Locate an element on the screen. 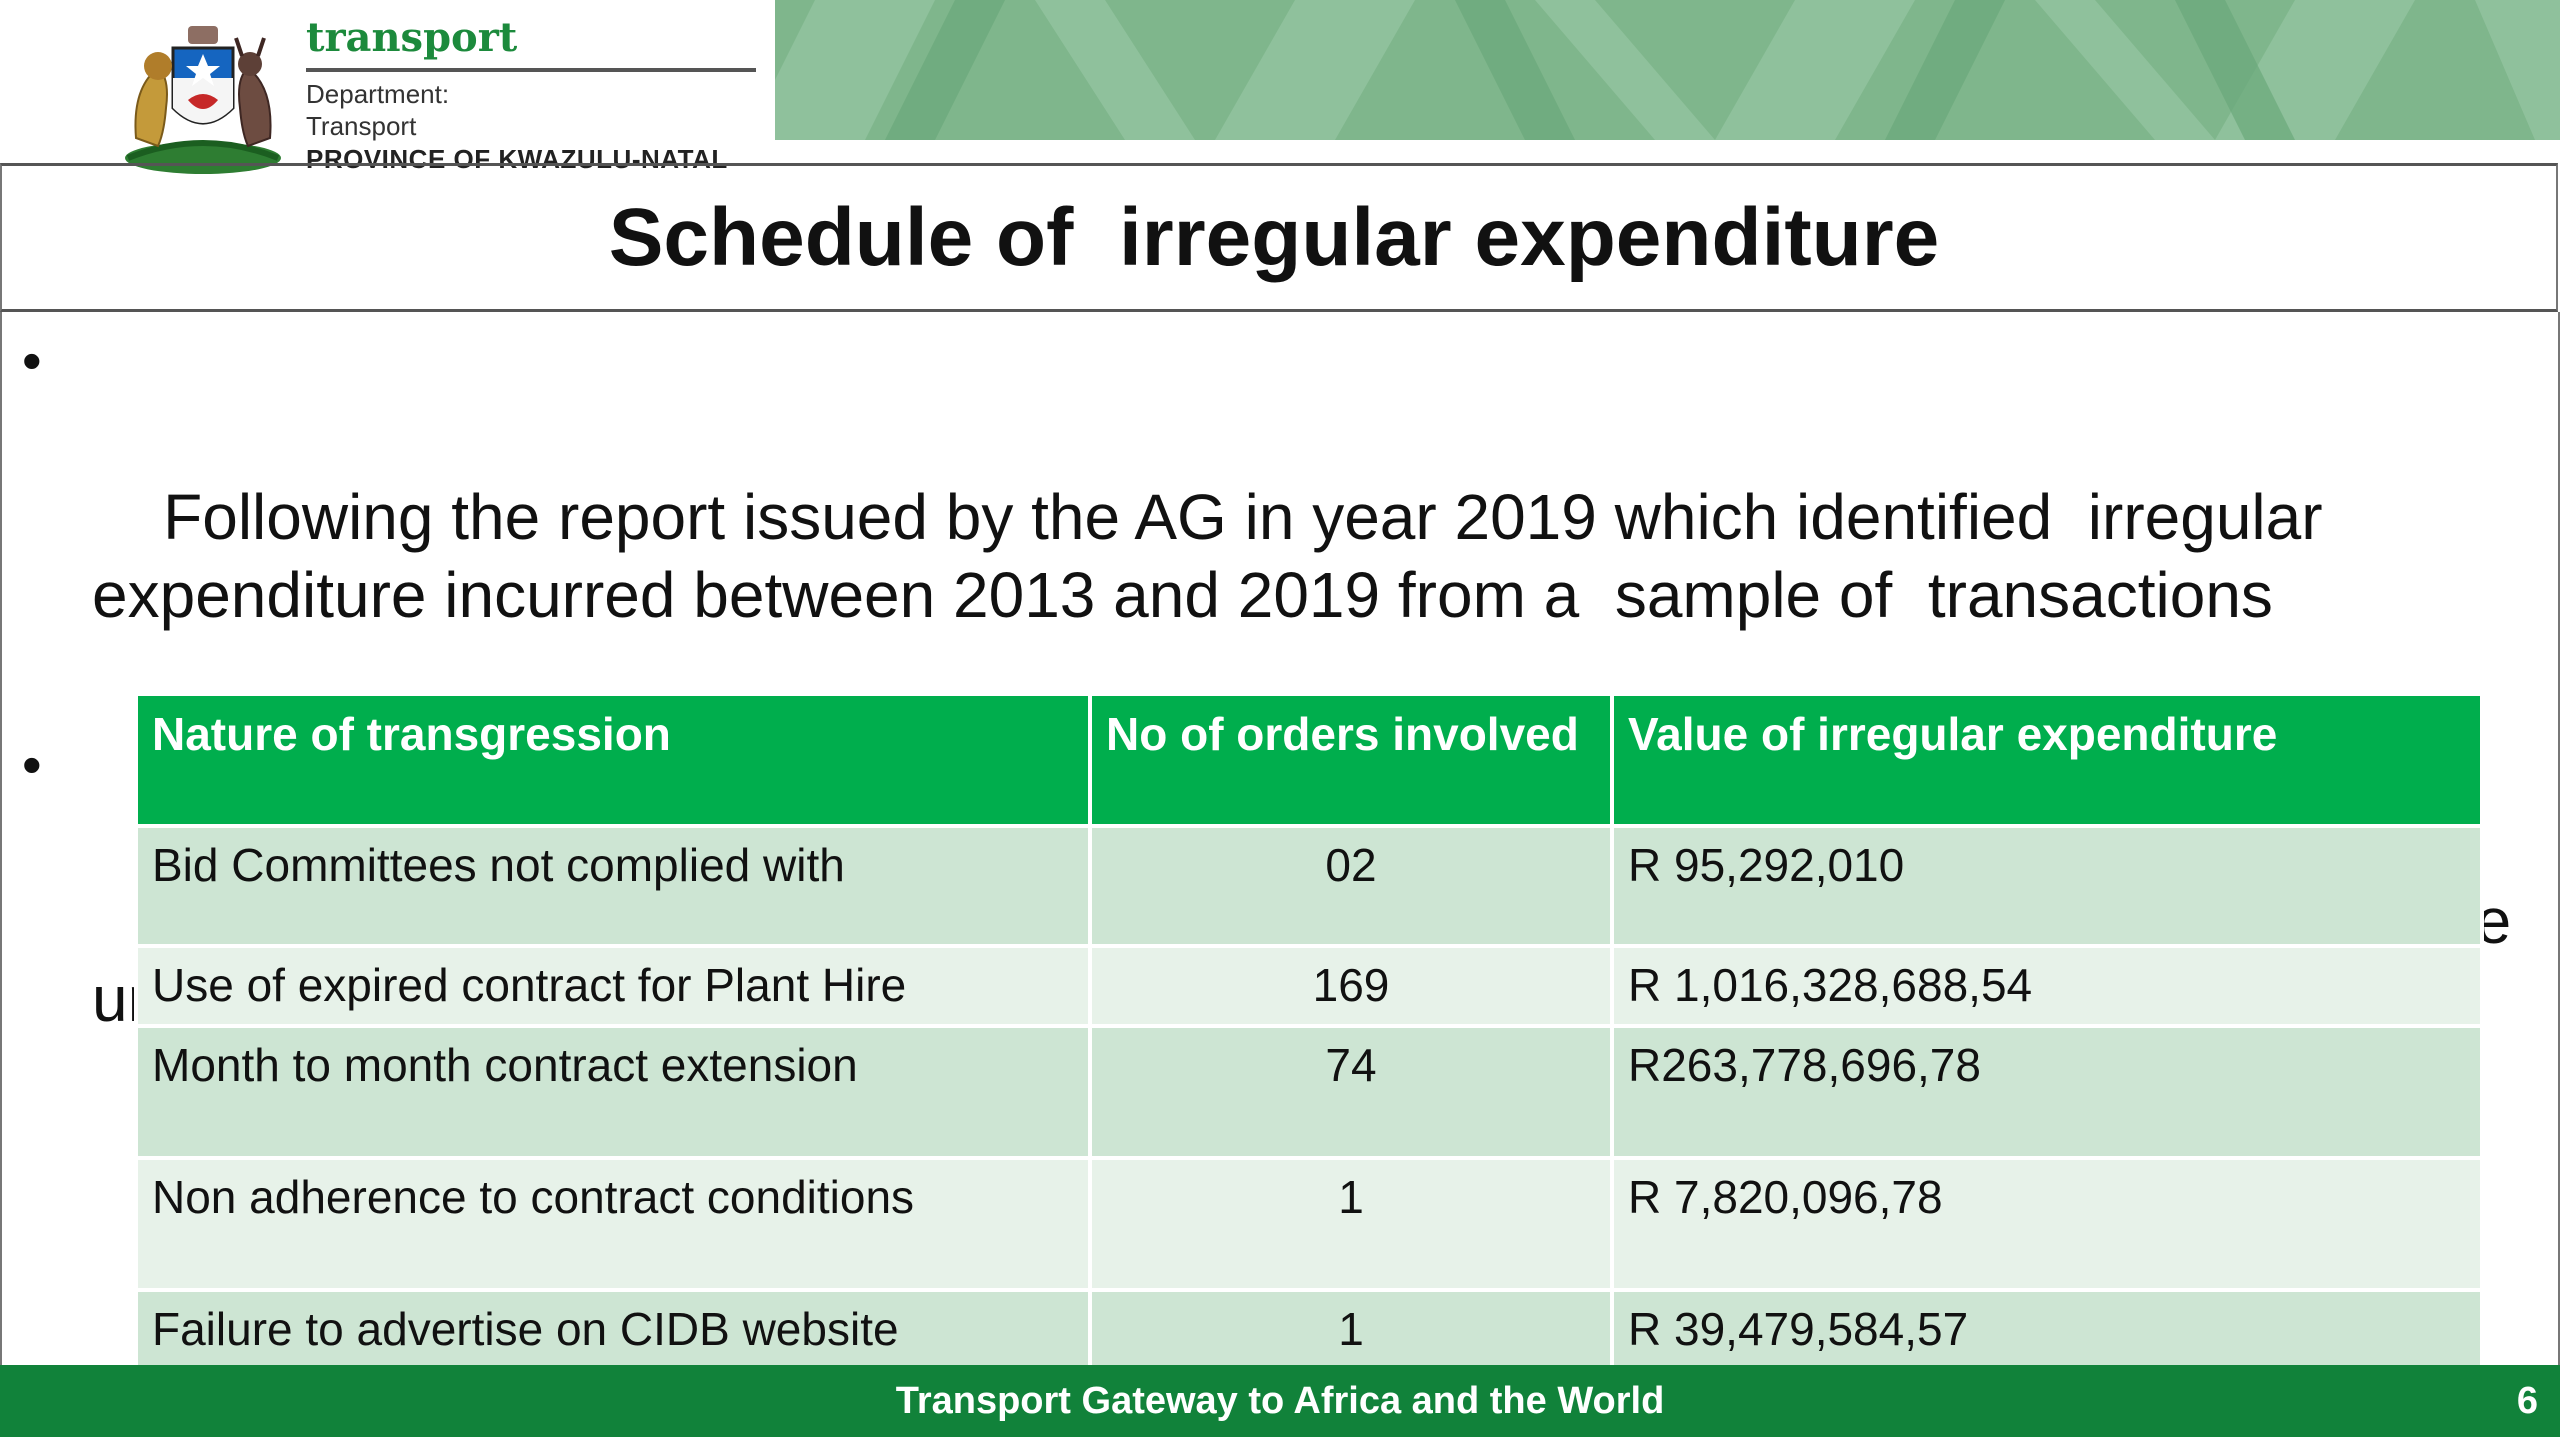 This screenshot has width=2560, height=1440. cell-nature: Use of expired contract for Plant Hire is located at coordinates (613, 986).